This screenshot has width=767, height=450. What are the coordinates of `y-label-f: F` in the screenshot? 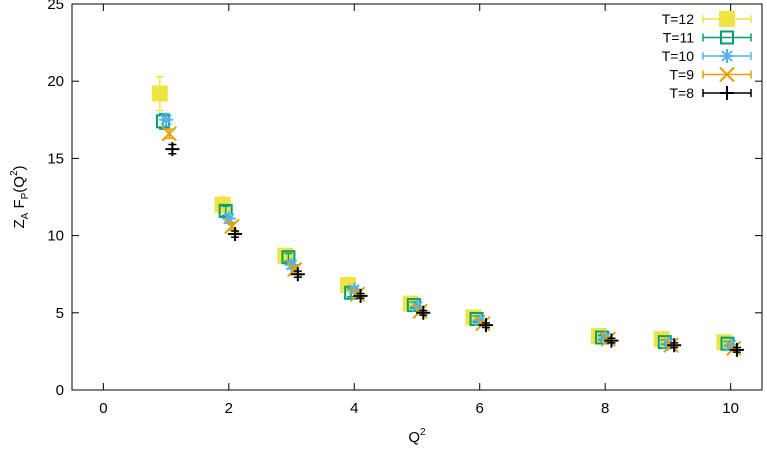 It's located at (19, 205).